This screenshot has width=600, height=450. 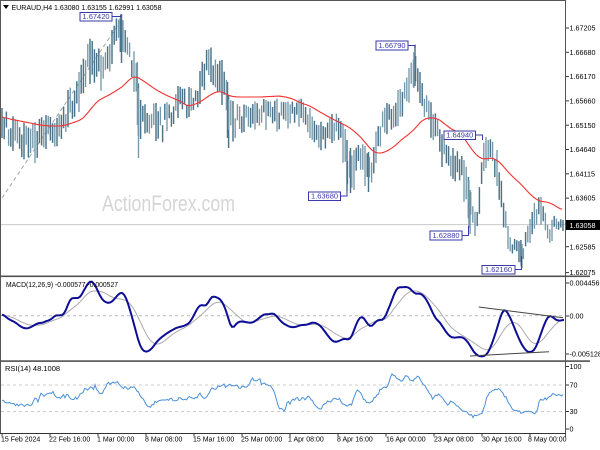 I want to click on svg-text: 1.62160, so click(x=498, y=269).